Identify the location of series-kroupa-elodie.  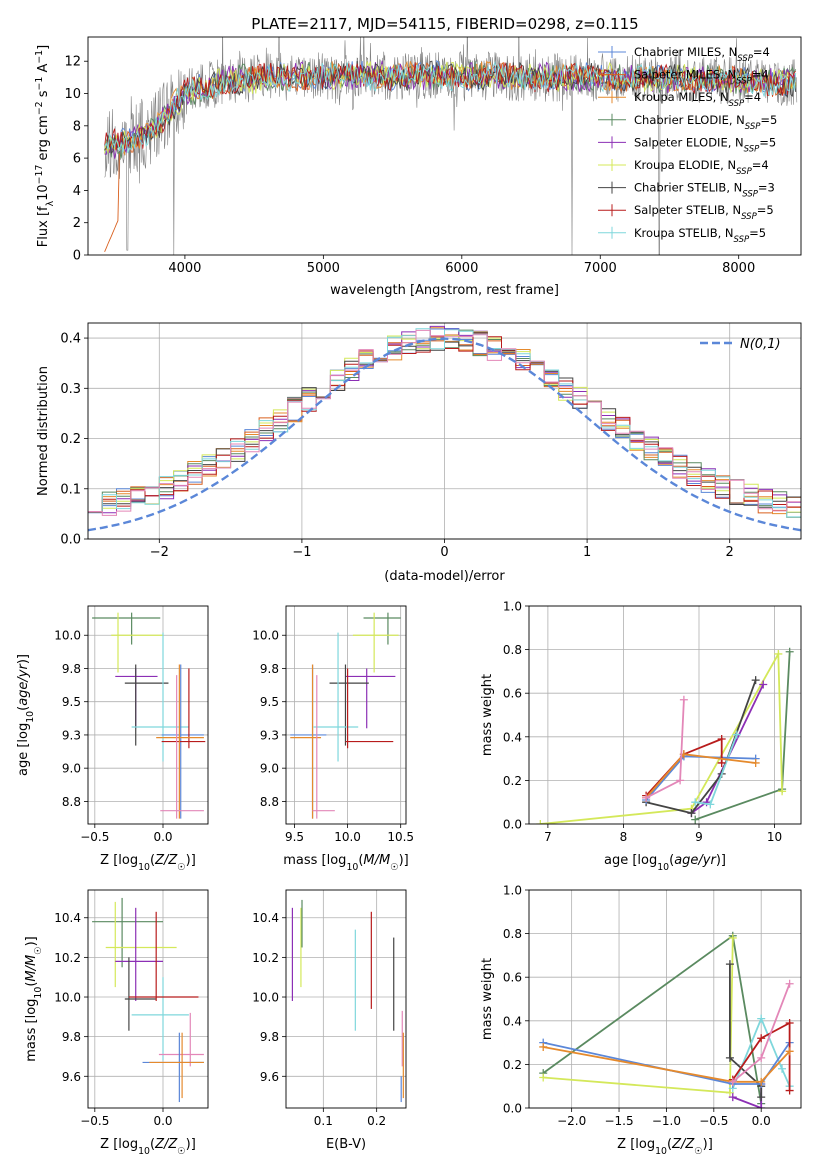
(638, 1015).